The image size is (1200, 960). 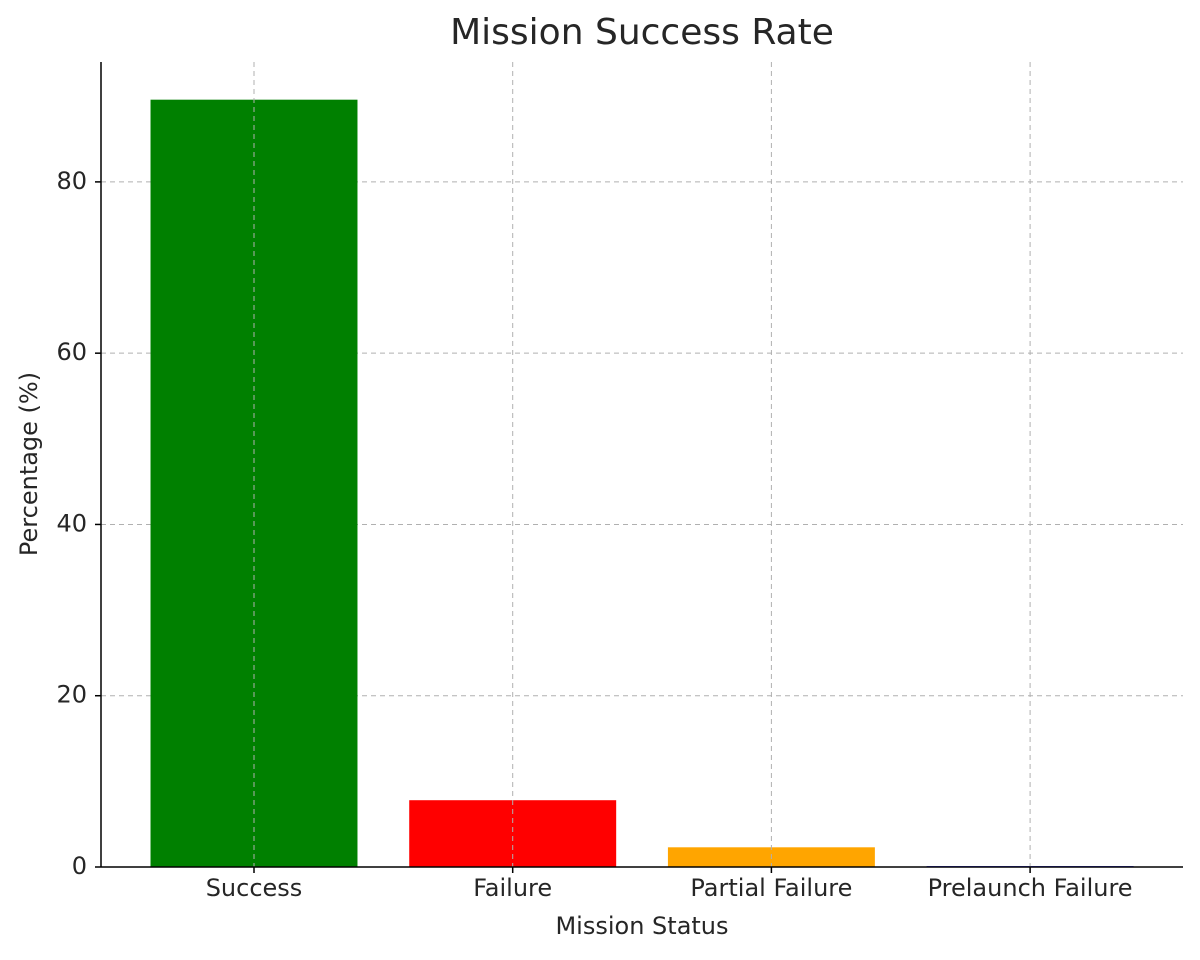 I want to click on y-tick-label: 80, so click(x=71, y=181).